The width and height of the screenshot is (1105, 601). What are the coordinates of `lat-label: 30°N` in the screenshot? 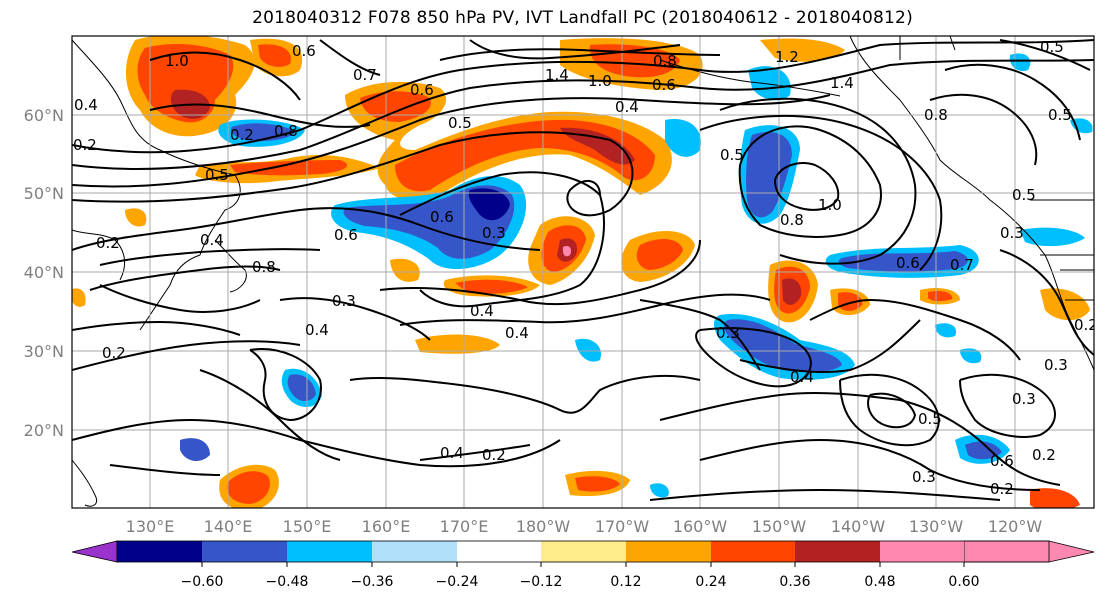 It's located at (44, 351).